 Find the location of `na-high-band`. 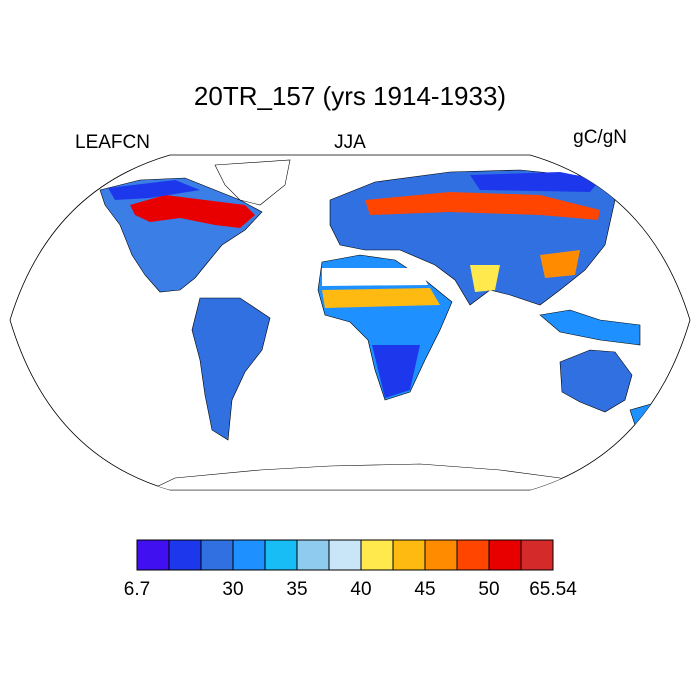

na-high-band is located at coordinates (192, 211).